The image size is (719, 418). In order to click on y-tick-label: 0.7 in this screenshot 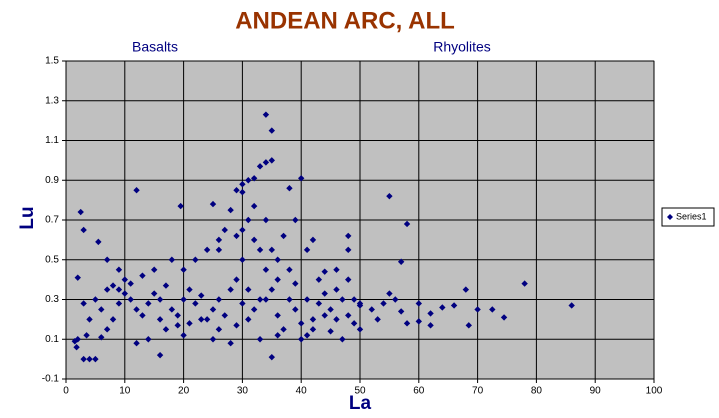, I will do `click(52, 220)`.